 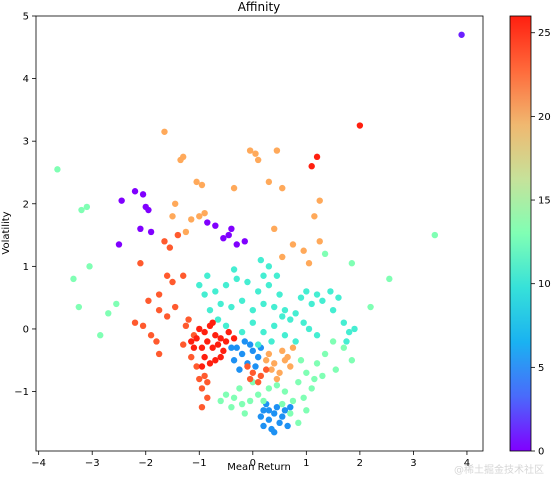 I want to click on watermark: @稀土掘金技术社区, so click(x=499, y=470).